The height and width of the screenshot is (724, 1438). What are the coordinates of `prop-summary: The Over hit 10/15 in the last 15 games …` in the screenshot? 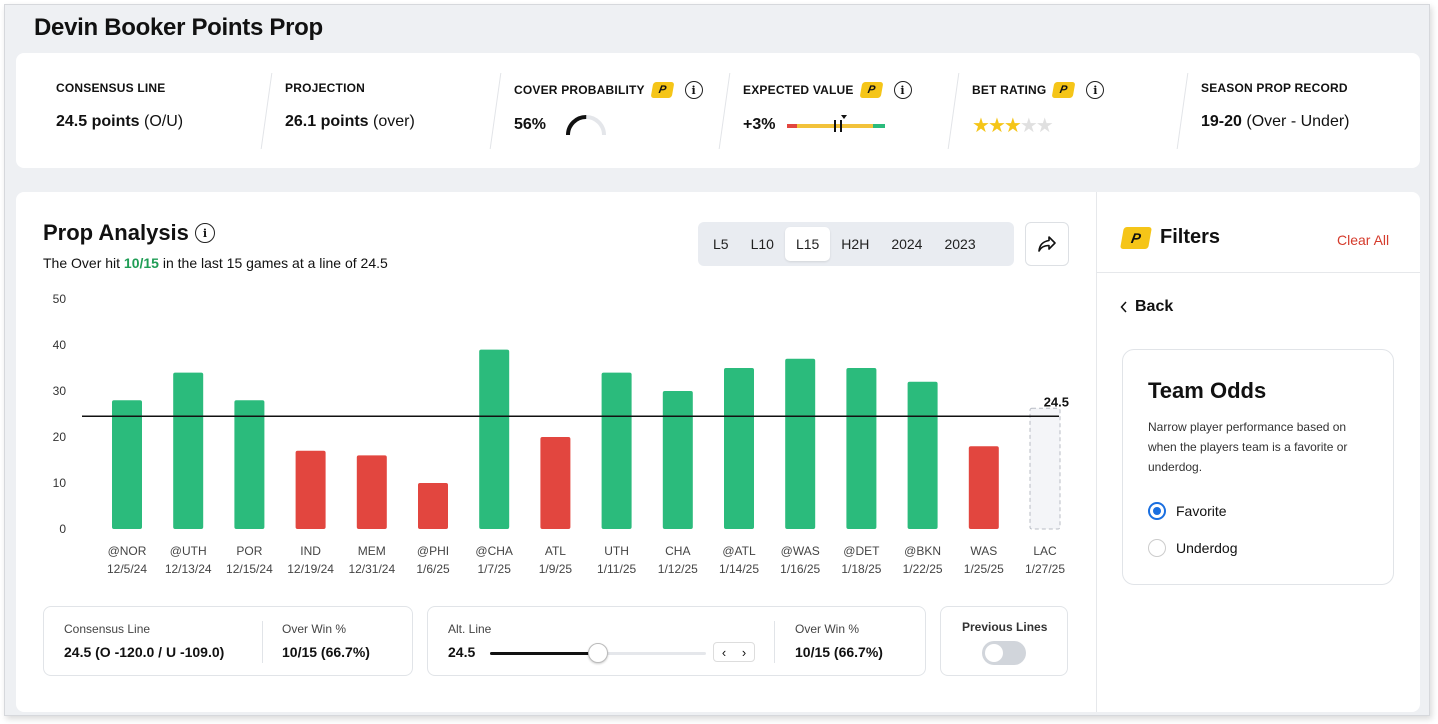 It's located at (215, 263).